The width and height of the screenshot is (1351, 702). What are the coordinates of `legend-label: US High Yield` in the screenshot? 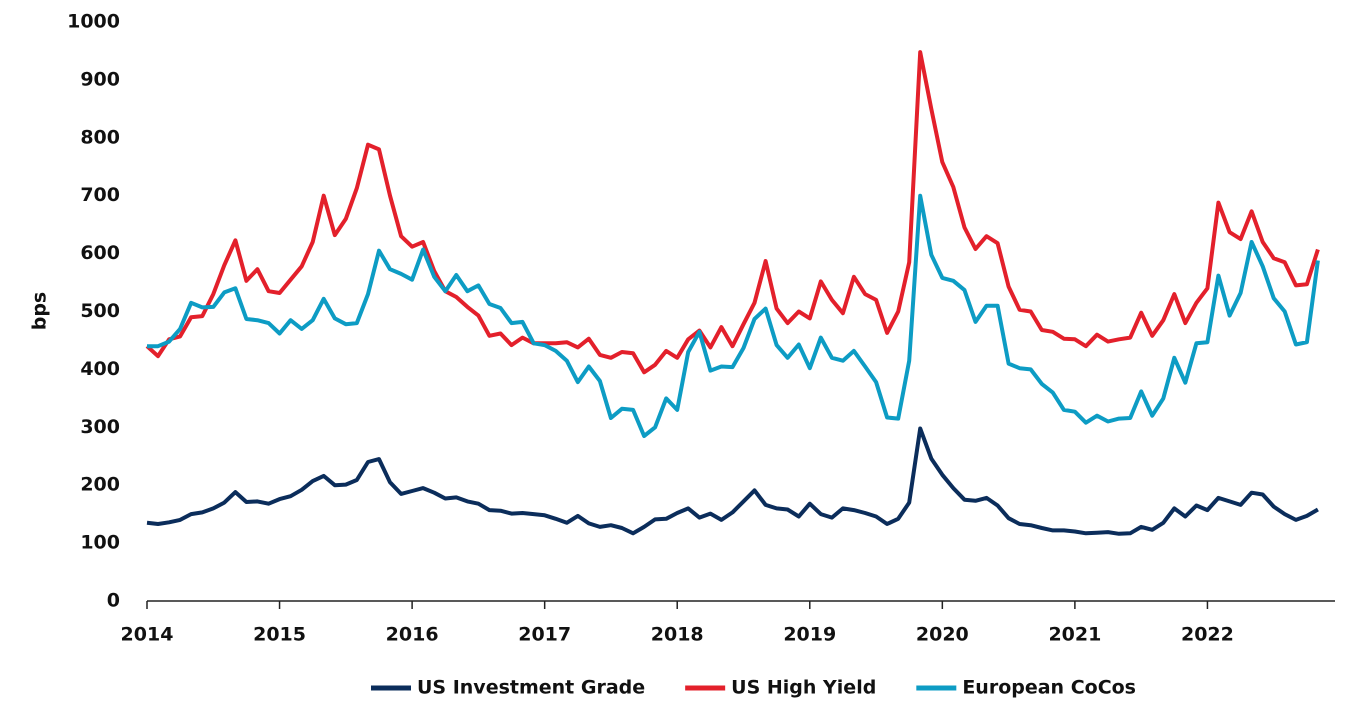 It's located at (803, 688).